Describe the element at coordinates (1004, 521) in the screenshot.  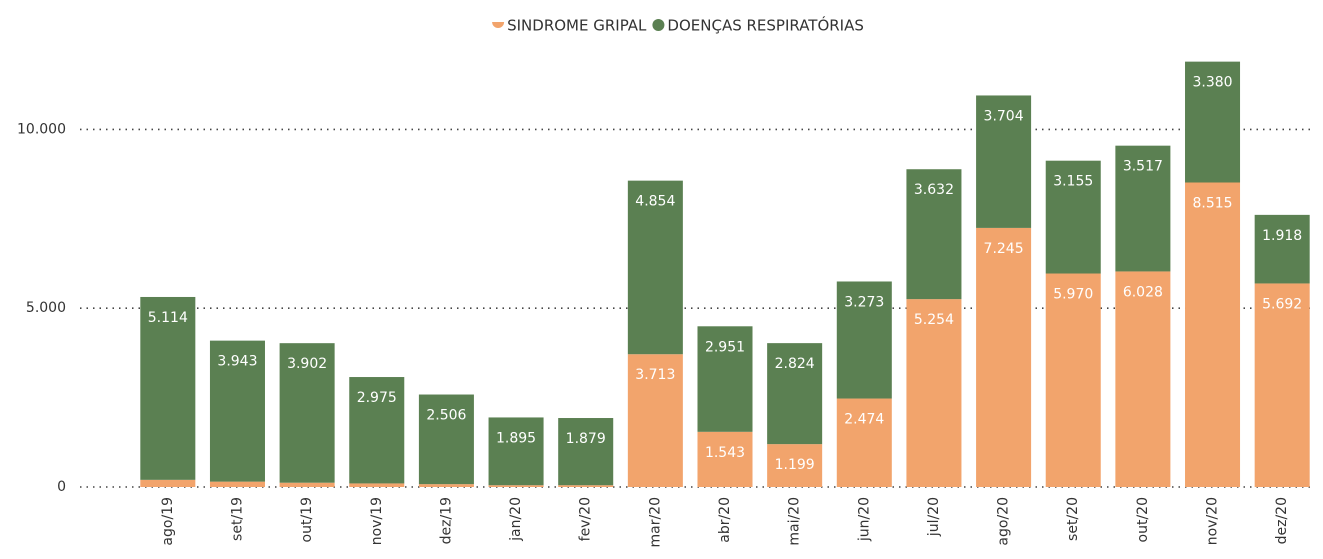
I see `x-tick-label: ago/20` at that location.